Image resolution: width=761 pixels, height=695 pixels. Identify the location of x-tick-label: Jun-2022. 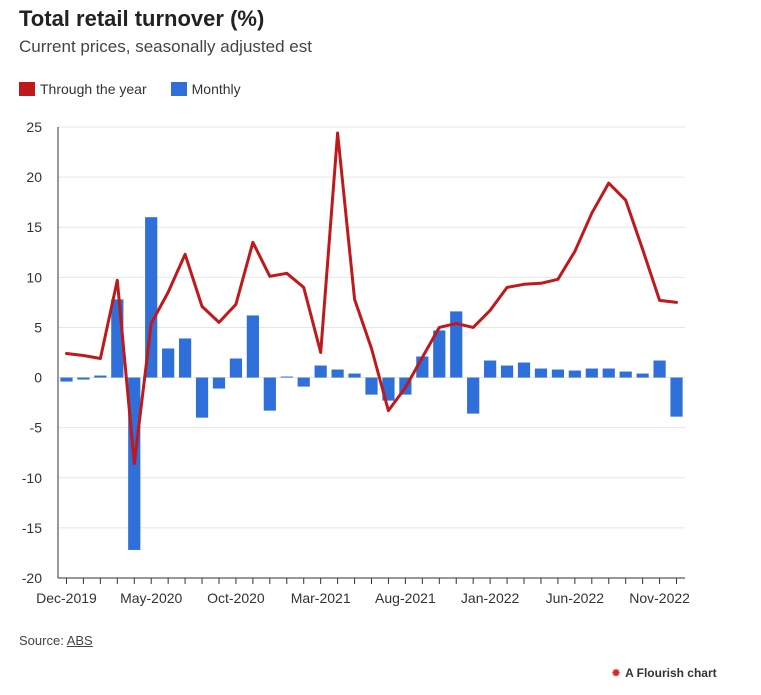
(575, 598).